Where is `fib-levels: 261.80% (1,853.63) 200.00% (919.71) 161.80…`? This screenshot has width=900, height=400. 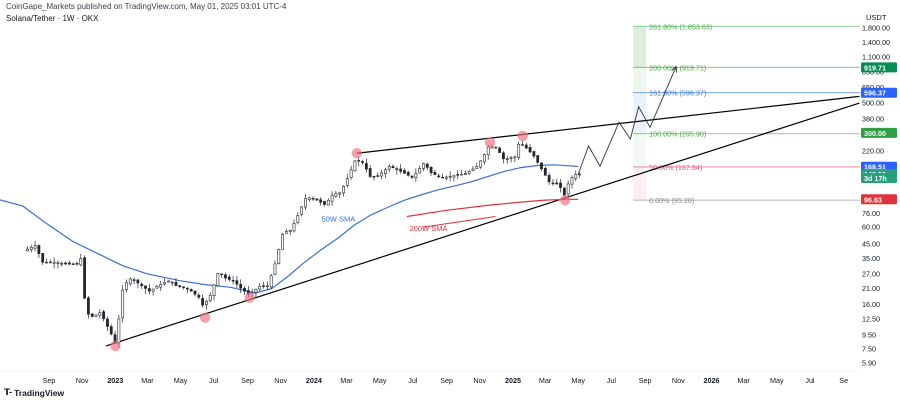
fib-levels: 261.80% (1,853.63) 200.00% (919.71) 161.80… is located at coordinates (746, 113).